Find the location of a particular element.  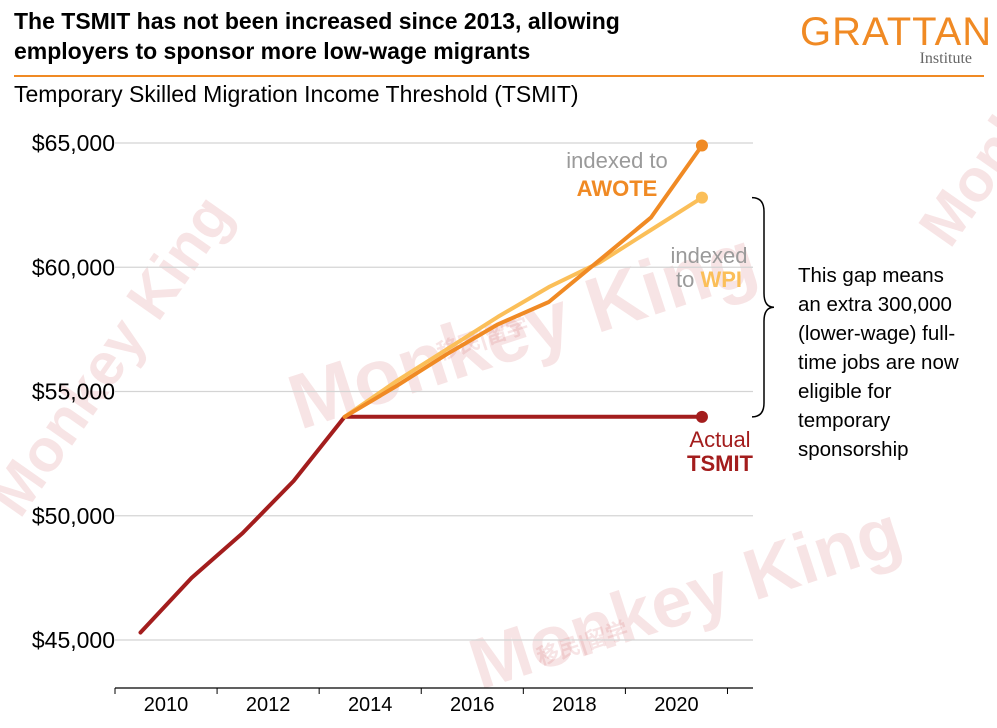

annotation-line: sponsorship is located at coordinates (853, 449).